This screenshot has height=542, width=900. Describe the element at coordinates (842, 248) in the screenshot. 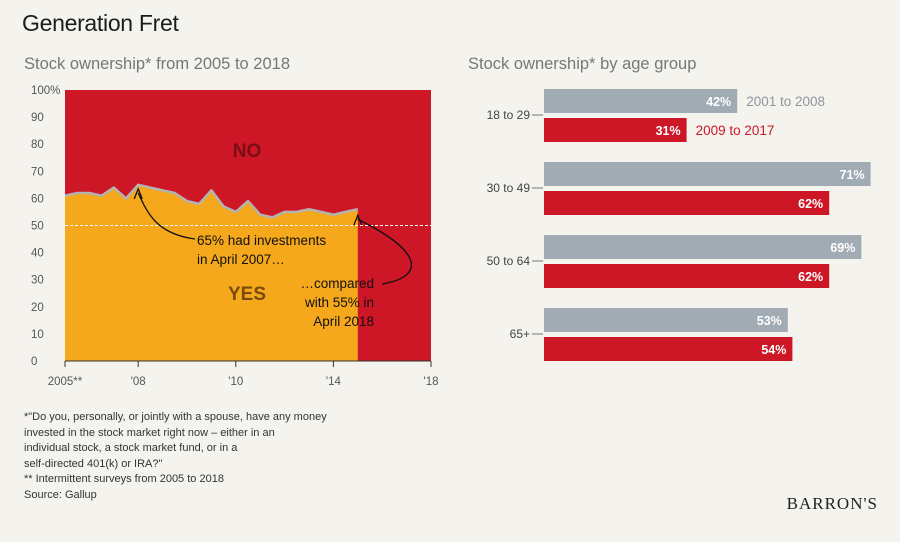

I see `bar-value-label: 69%` at that location.